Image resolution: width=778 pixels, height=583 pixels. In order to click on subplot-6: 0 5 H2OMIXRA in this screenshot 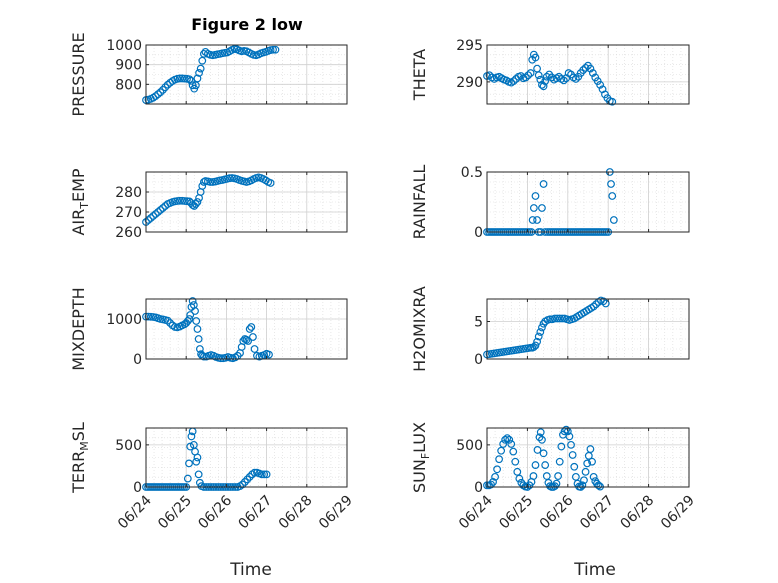, I will do `click(550, 329)`.